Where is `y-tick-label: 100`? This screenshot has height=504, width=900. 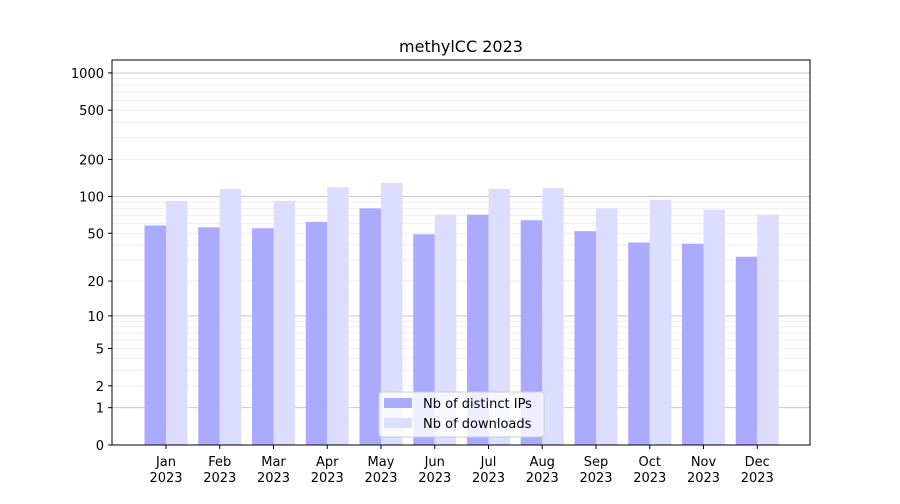
y-tick-label: 100 is located at coordinates (91, 197).